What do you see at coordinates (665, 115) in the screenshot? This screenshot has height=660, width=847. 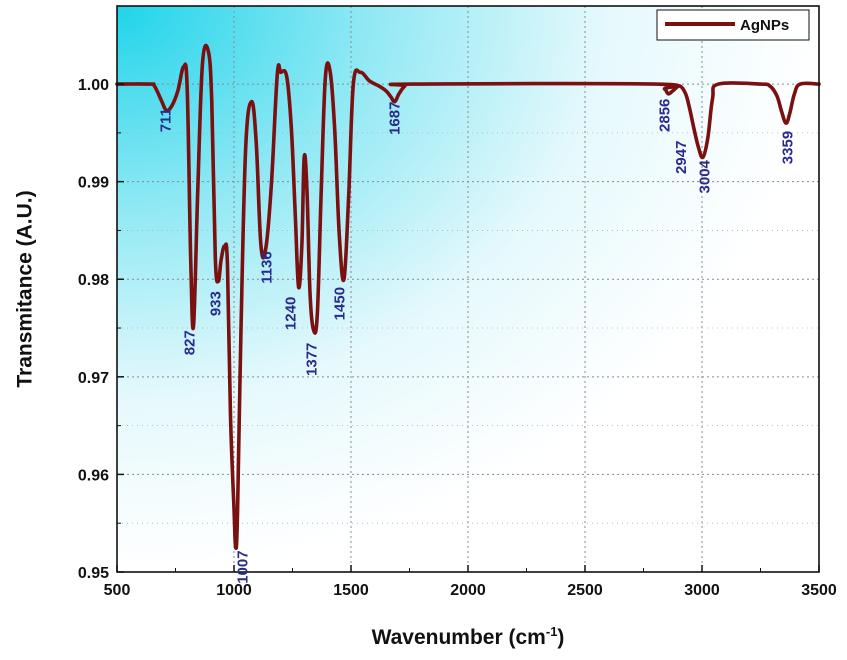 I see `peak-label: 2856` at bounding box center [665, 115].